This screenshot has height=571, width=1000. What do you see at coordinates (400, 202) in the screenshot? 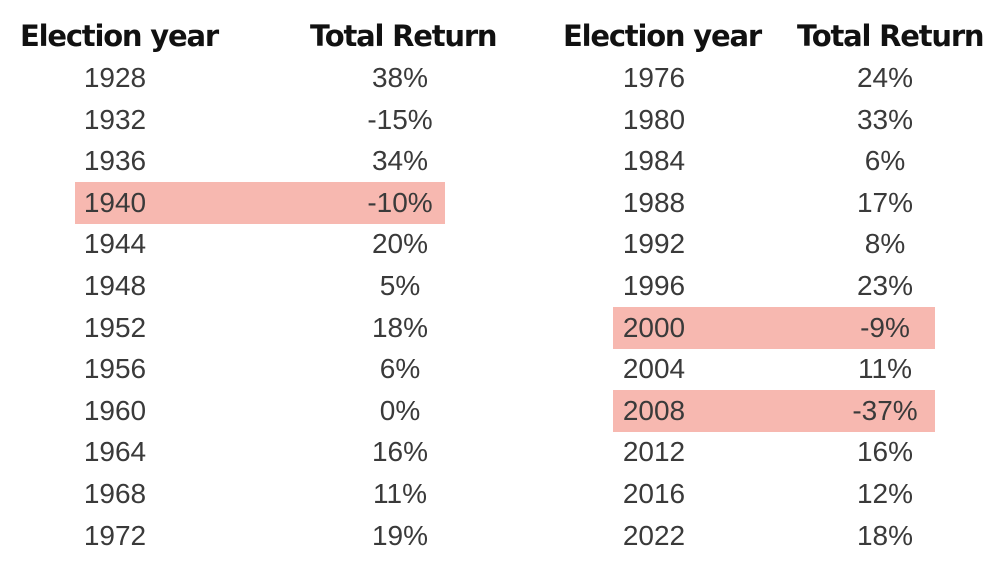
I see `total-return-cell: -10%` at bounding box center [400, 202].